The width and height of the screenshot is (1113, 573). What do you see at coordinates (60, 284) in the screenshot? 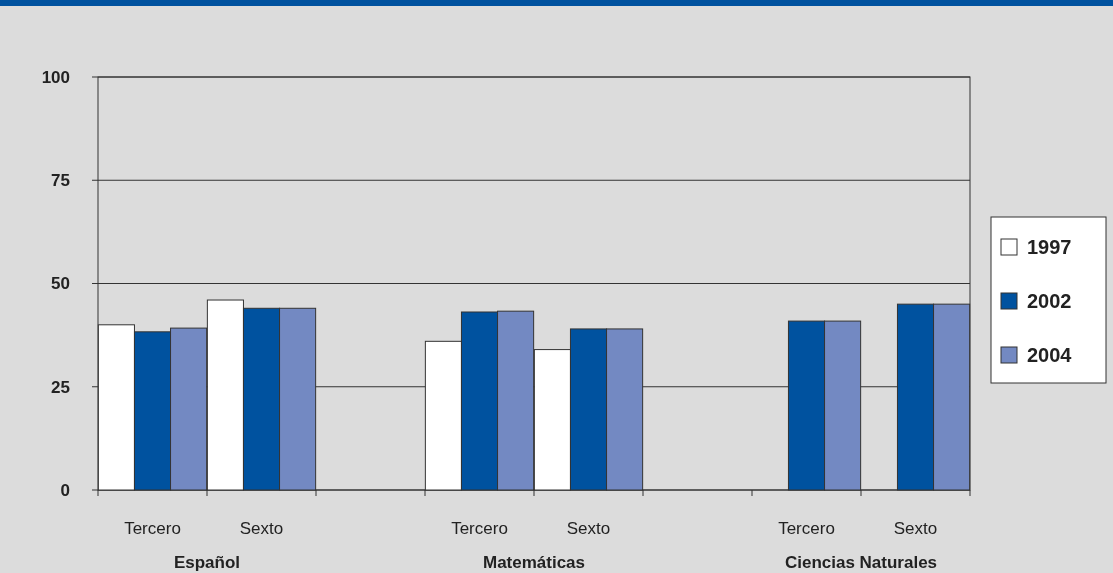
I see `y-tick-label: 50` at bounding box center [60, 284].